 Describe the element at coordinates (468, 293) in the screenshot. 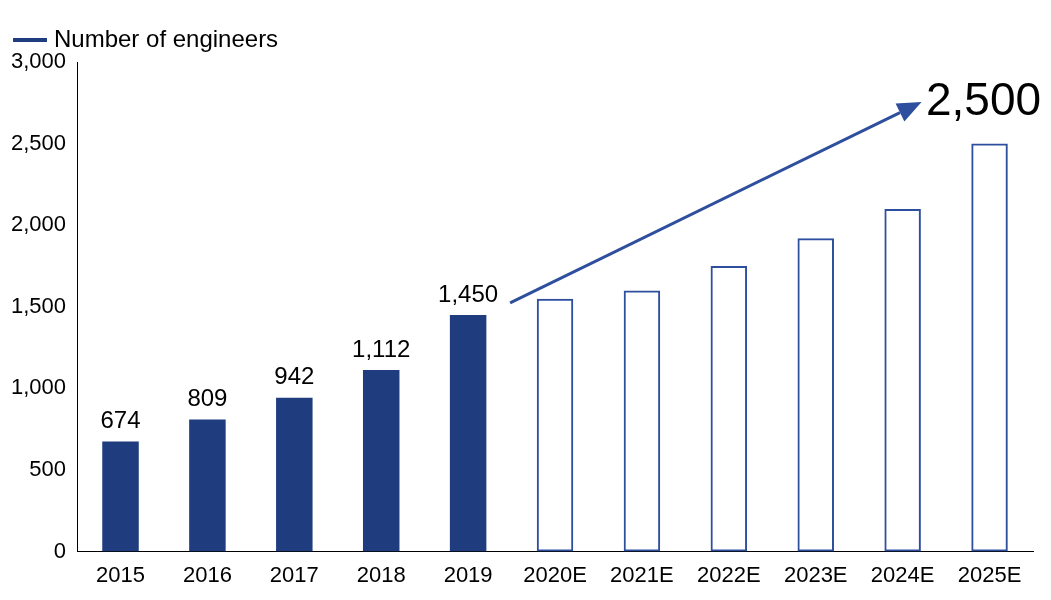

I see `data-label: 1,450` at that location.